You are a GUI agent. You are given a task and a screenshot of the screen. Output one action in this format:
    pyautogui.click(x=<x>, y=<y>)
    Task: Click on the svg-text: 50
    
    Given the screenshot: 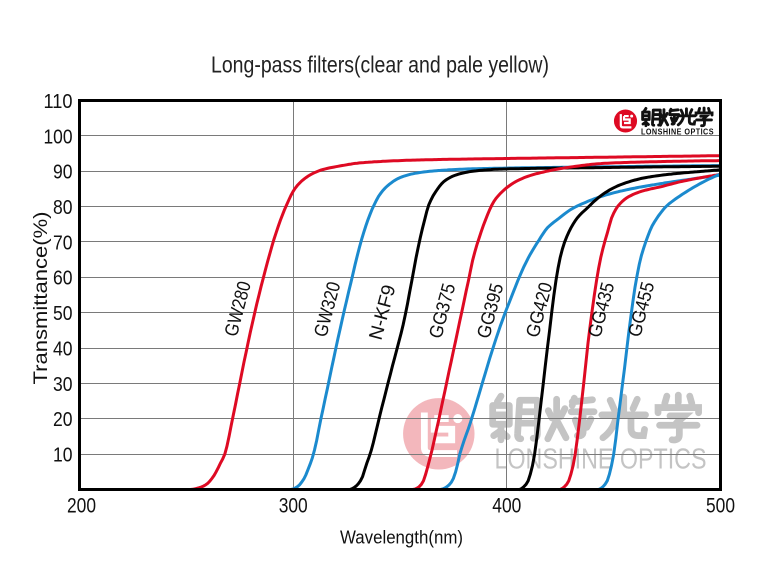 What is the action you would take?
    pyautogui.click(x=63, y=313)
    